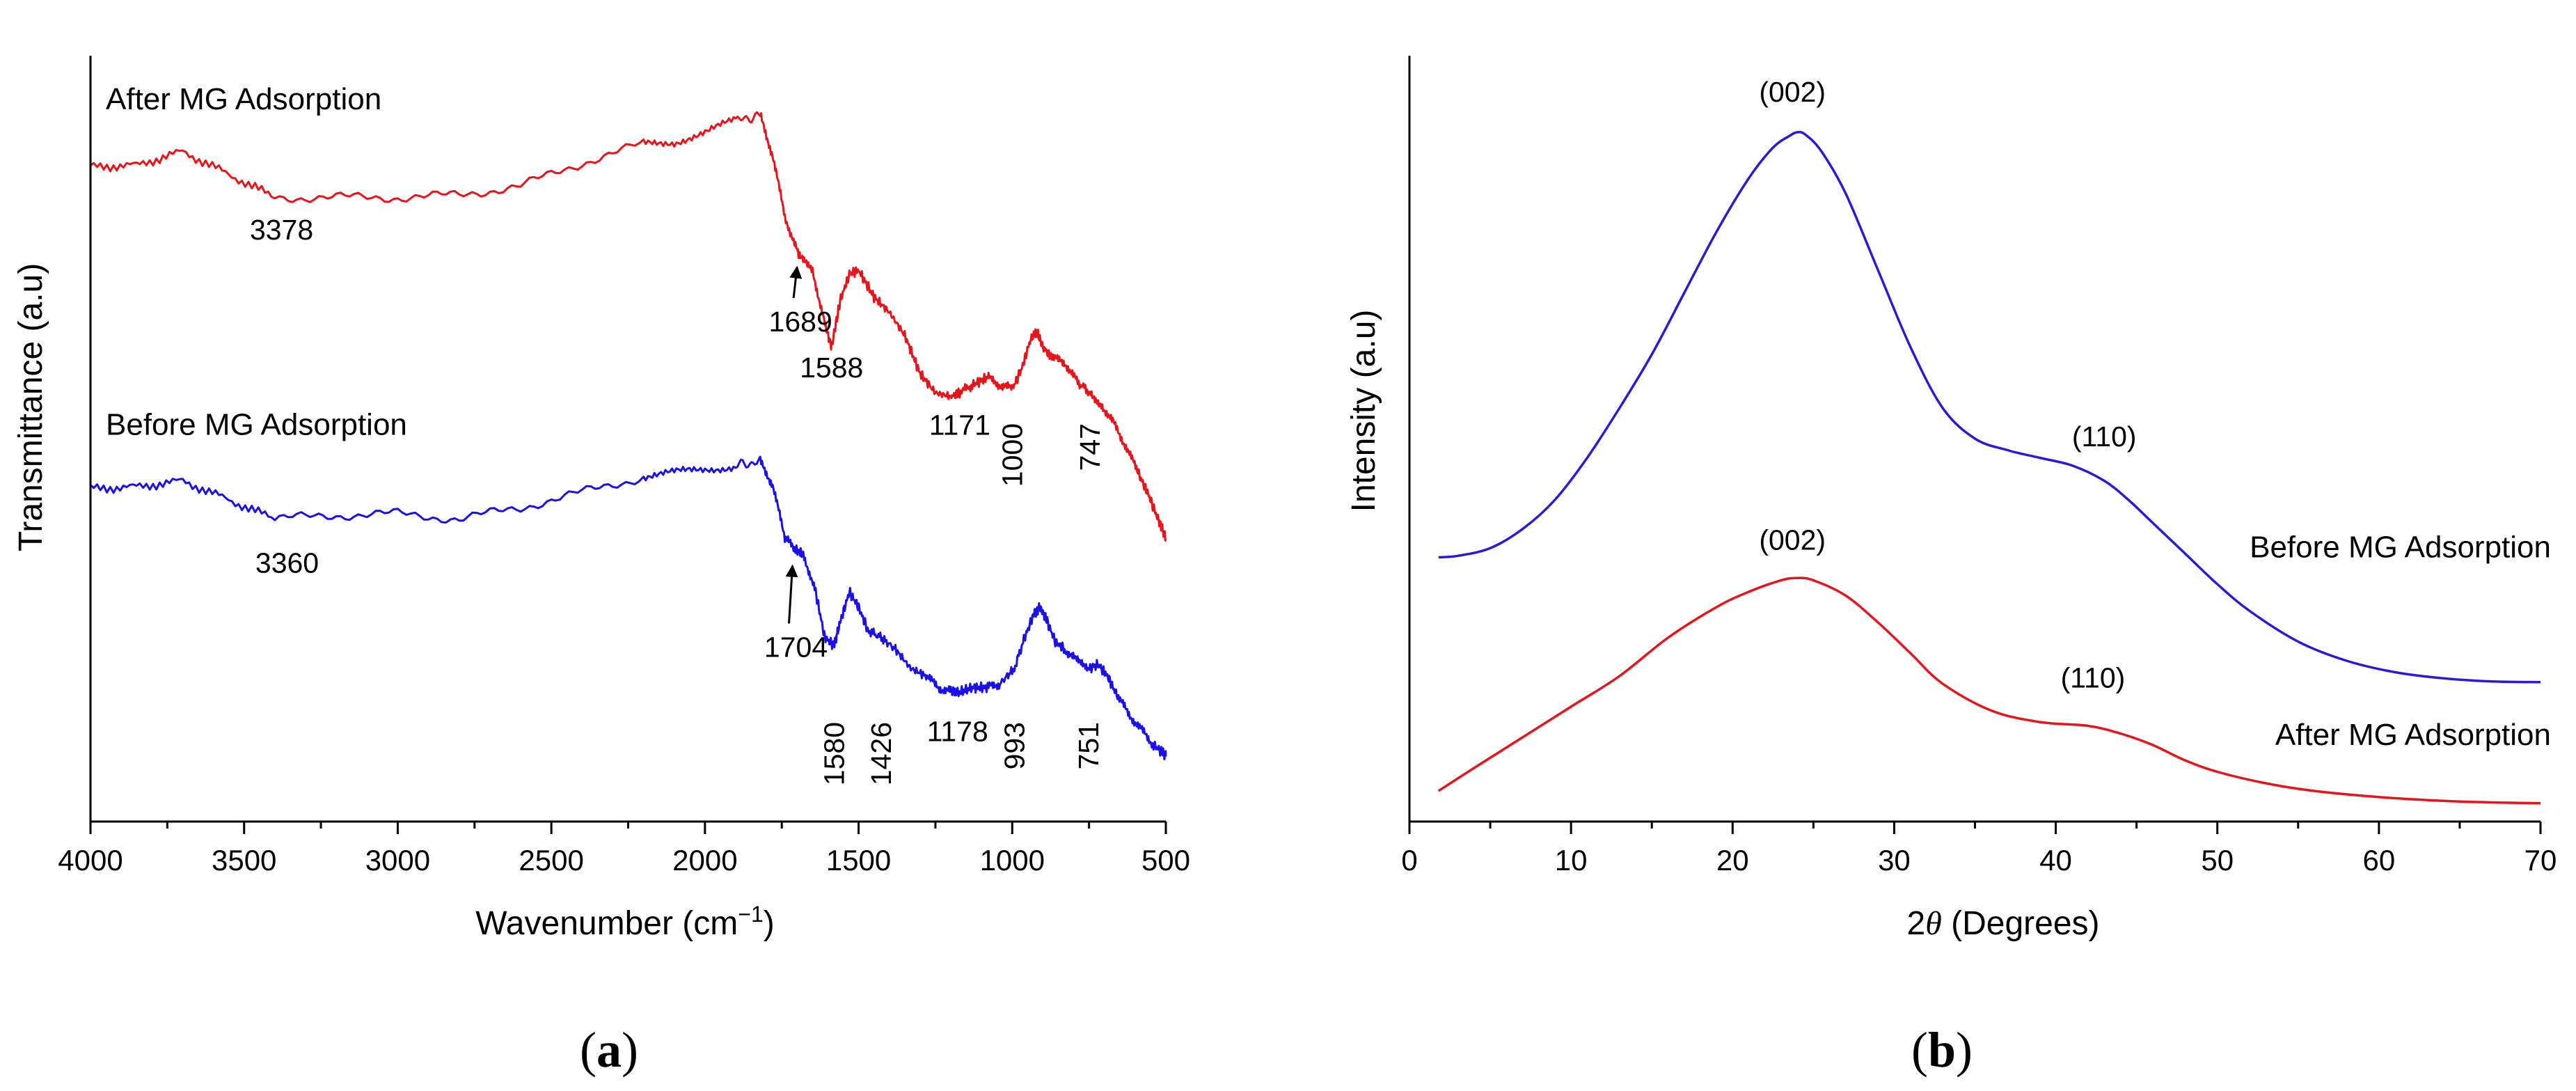 This screenshot has height=1091, width=2576. What do you see at coordinates (1989, 690) in the screenshot?
I see `panel-b-series-after-mg-adsorption` at bounding box center [1989, 690].